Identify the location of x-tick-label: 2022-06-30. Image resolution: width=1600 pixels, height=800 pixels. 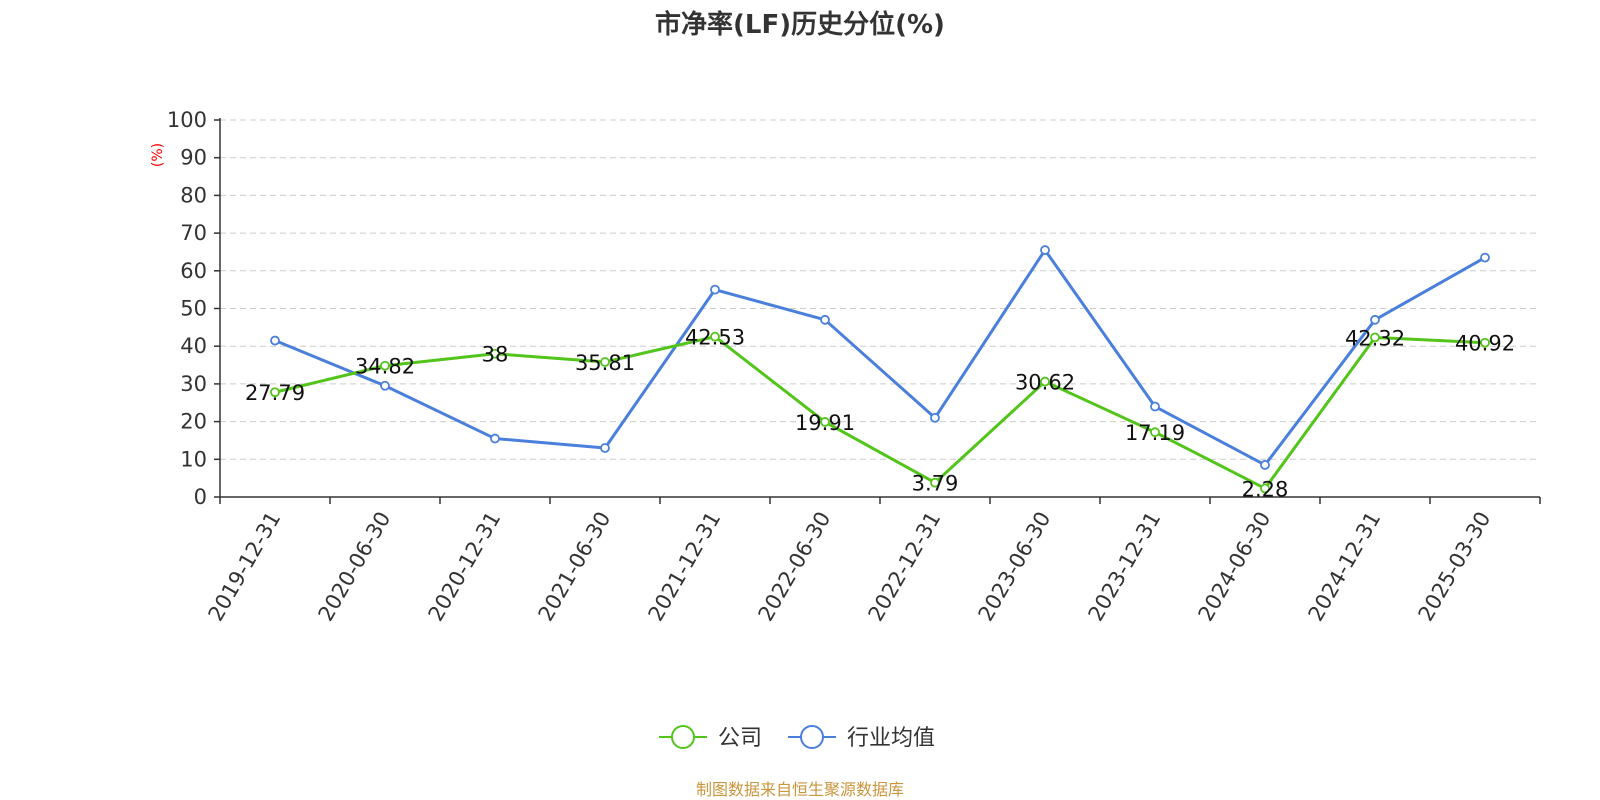
(795, 567).